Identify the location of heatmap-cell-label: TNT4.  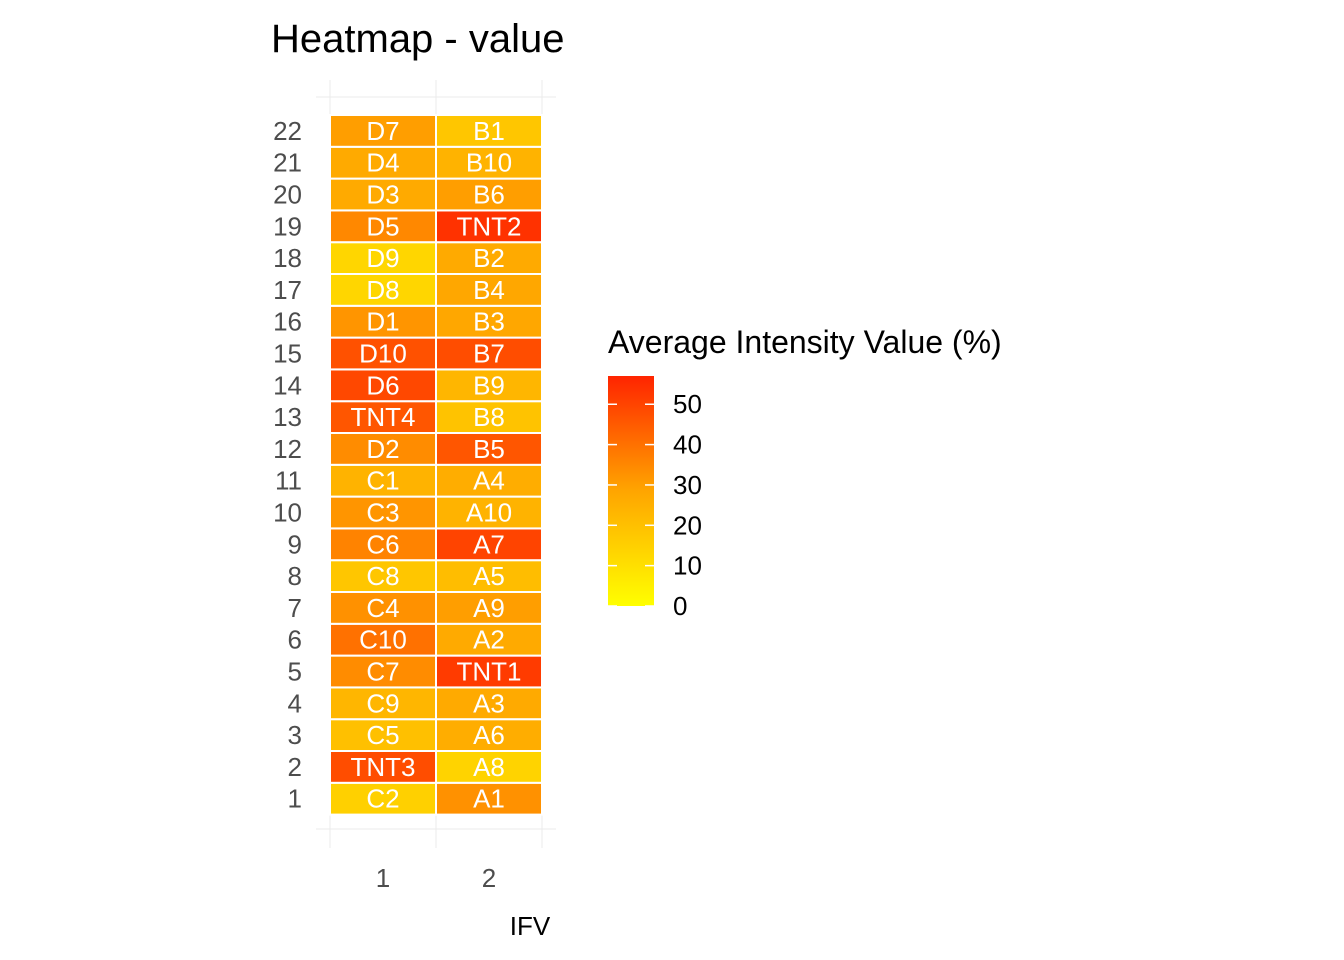
(383, 417).